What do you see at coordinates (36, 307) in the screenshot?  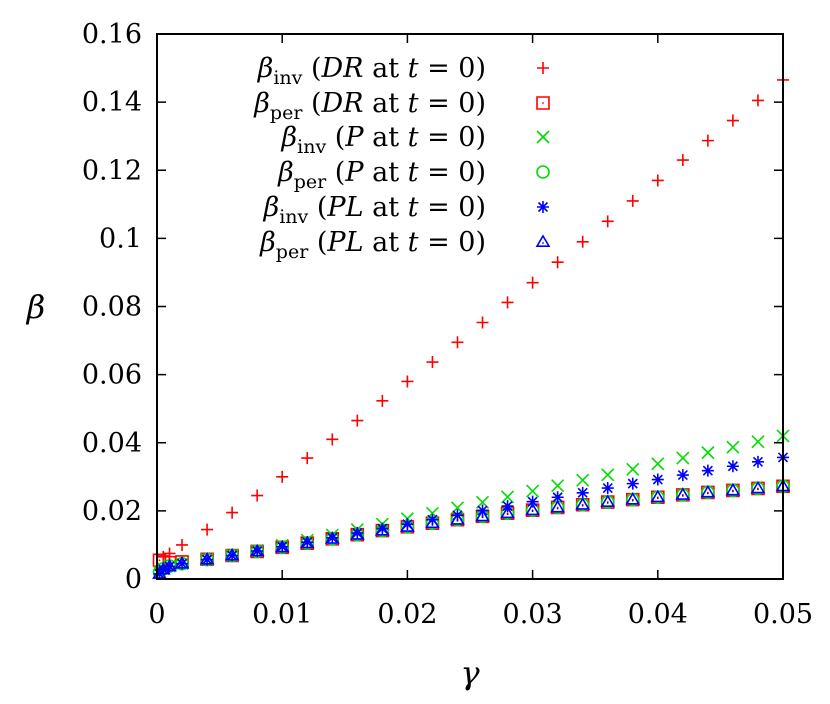 I see `y-axis-label: β` at bounding box center [36, 307].